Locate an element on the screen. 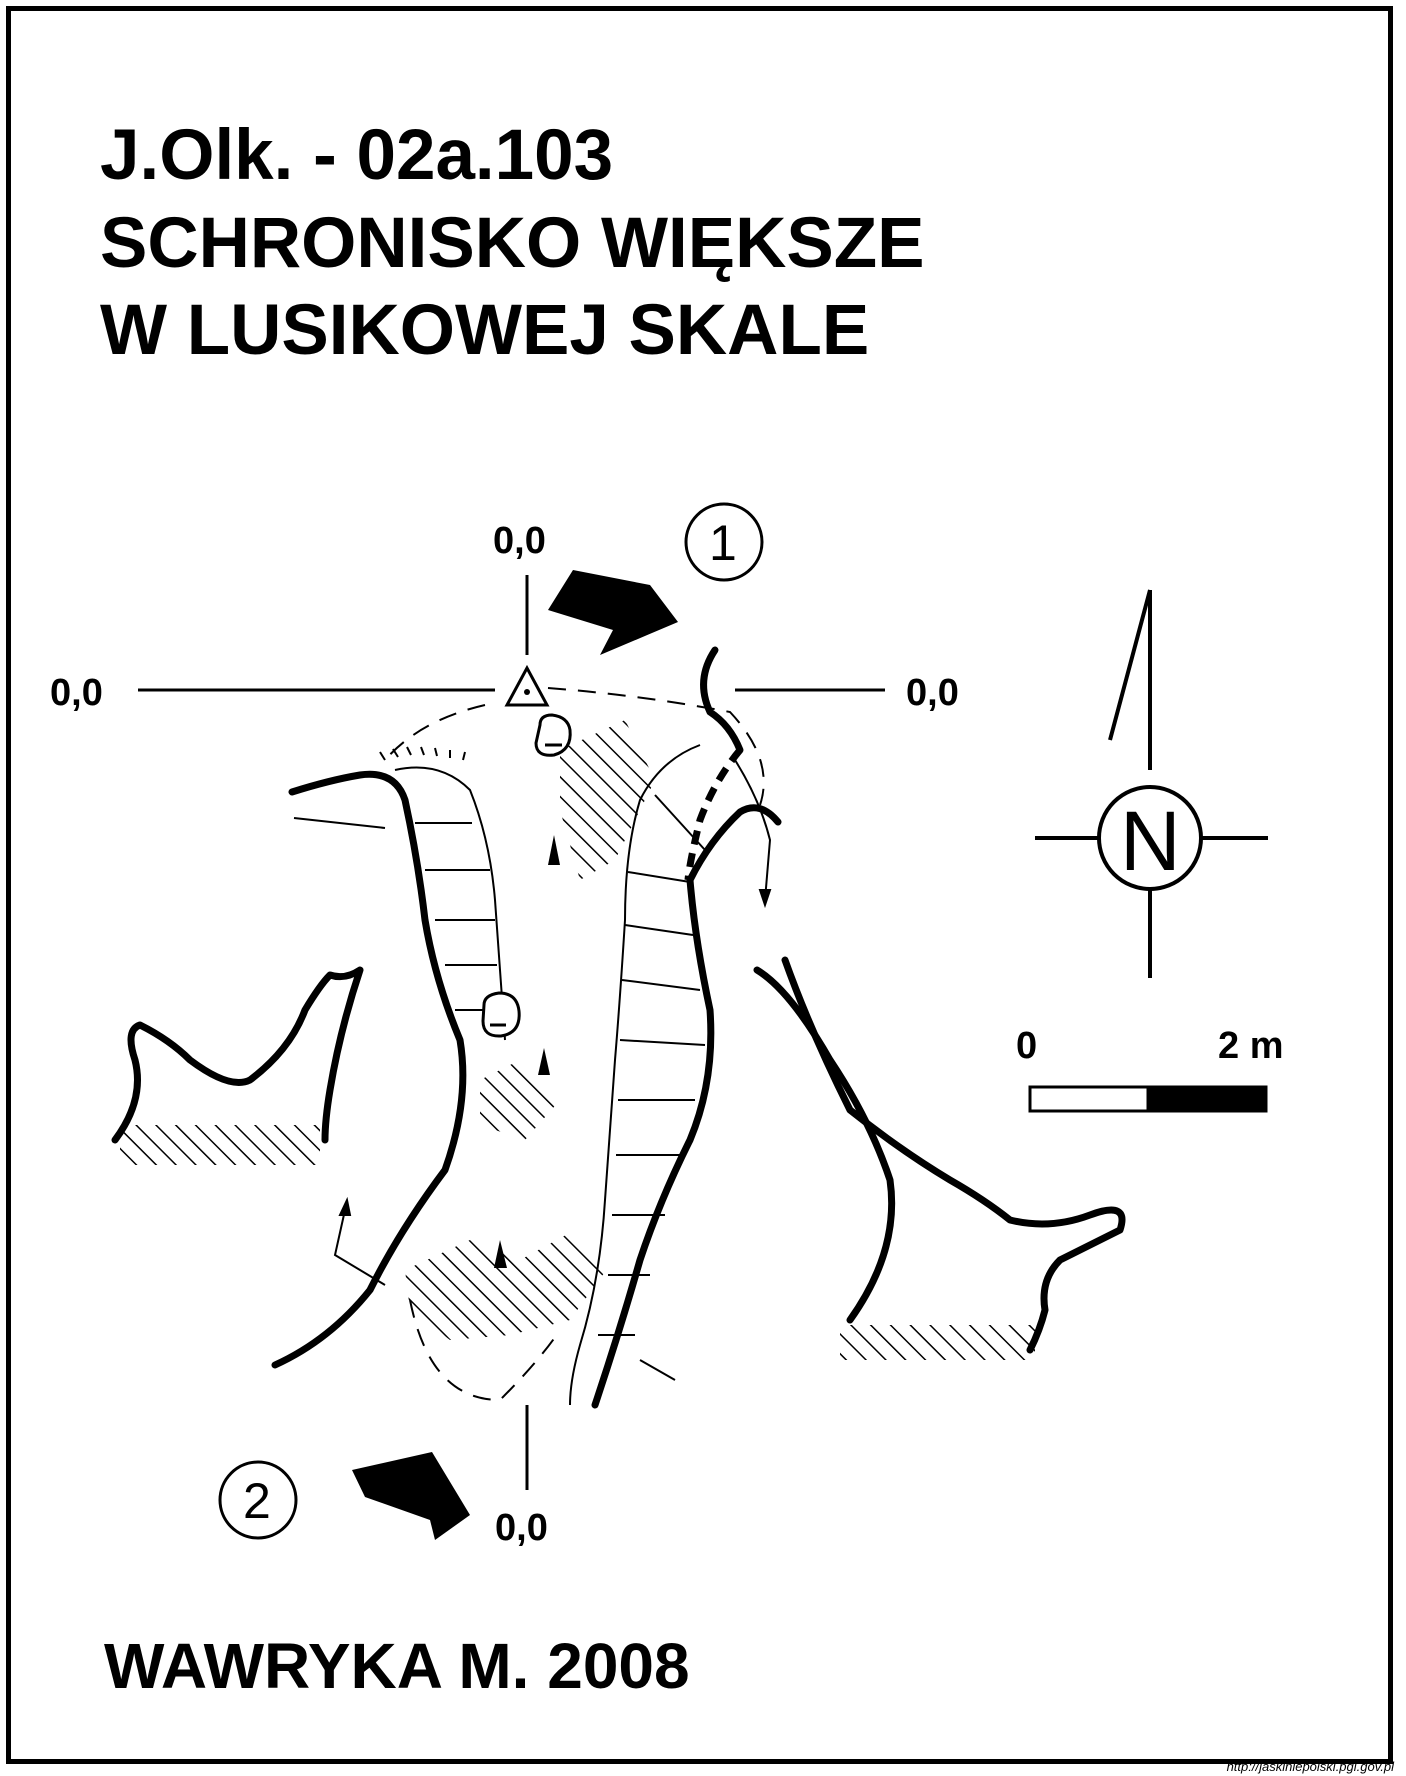  source-url: http://jaskiniepolski.pgi.gov.pl is located at coordinates (1310, 1766).